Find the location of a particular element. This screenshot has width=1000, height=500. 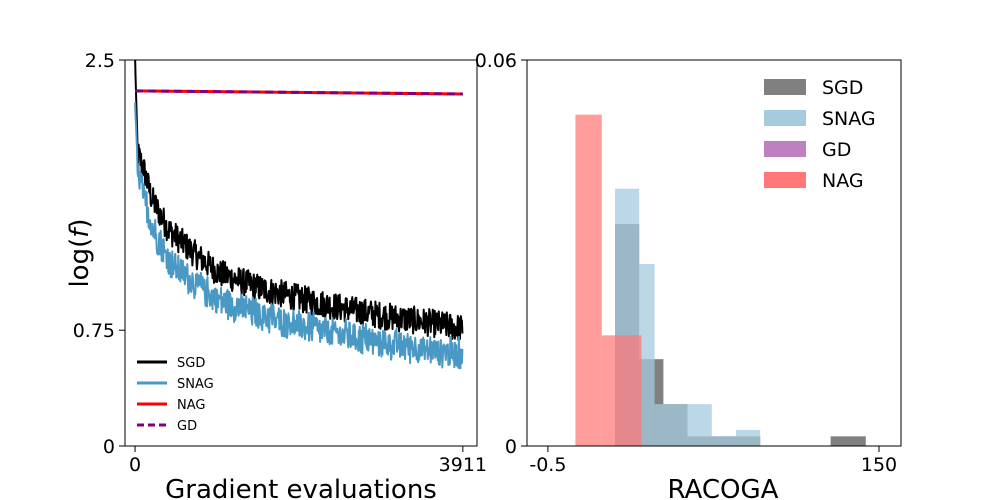

legend-swatch-gd-hist is located at coordinates (785, 149).